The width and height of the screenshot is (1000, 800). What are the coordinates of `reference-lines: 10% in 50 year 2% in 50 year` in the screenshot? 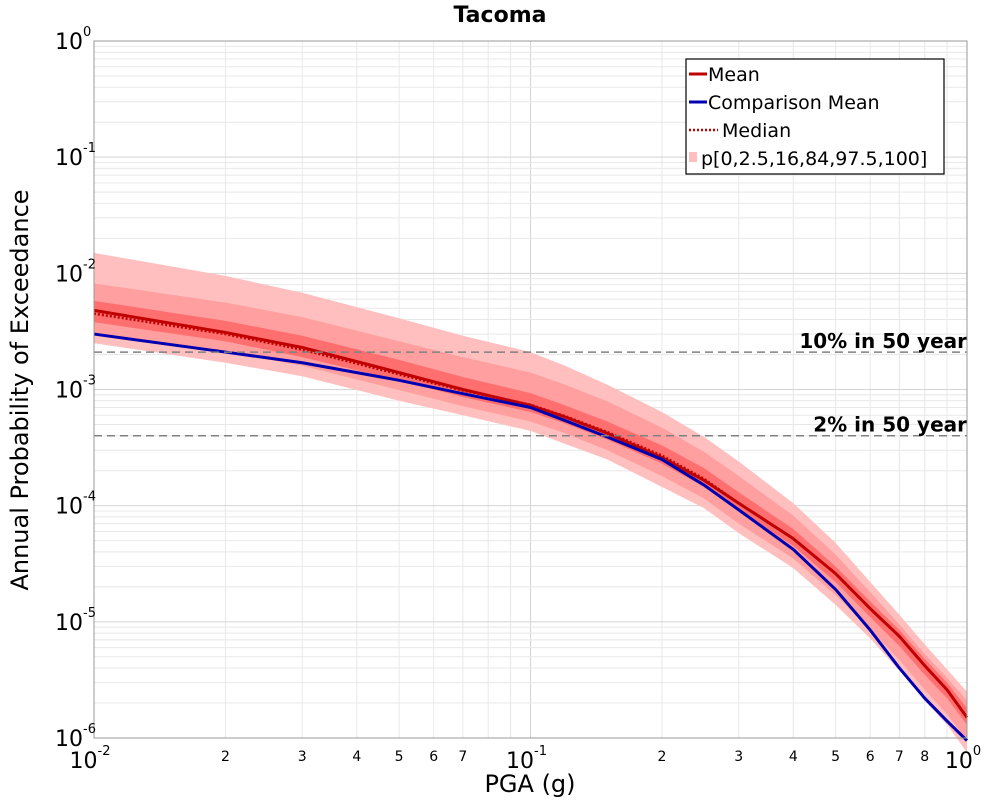 It's located at (530, 383).